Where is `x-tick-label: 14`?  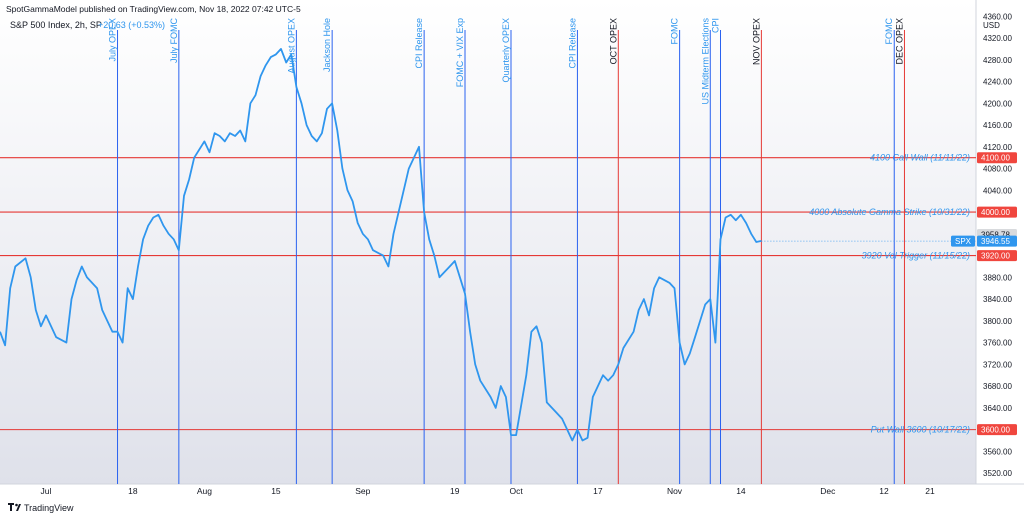 x-tick-label: 14 is located at coordinates (741, 491).